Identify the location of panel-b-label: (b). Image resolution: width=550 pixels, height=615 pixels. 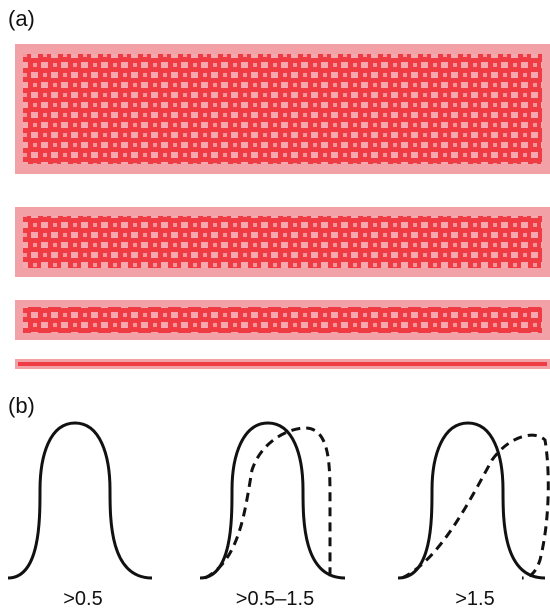
(21, 405).